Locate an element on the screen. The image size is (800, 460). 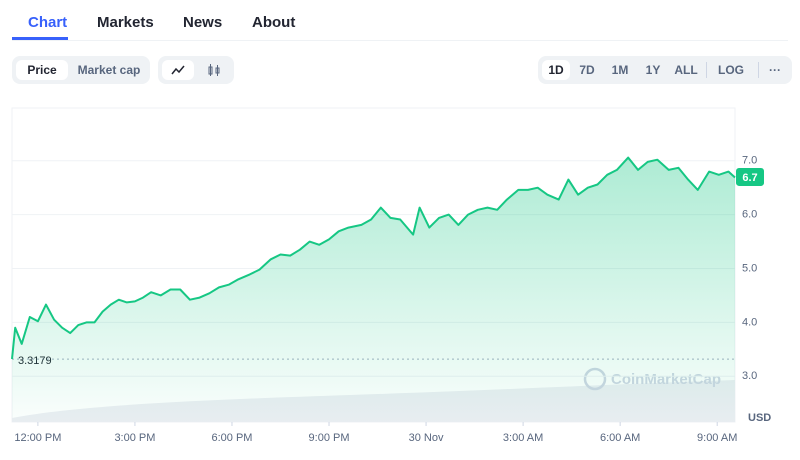
x-tick-label: 6:00 AM is located at coordinates (620, 438).